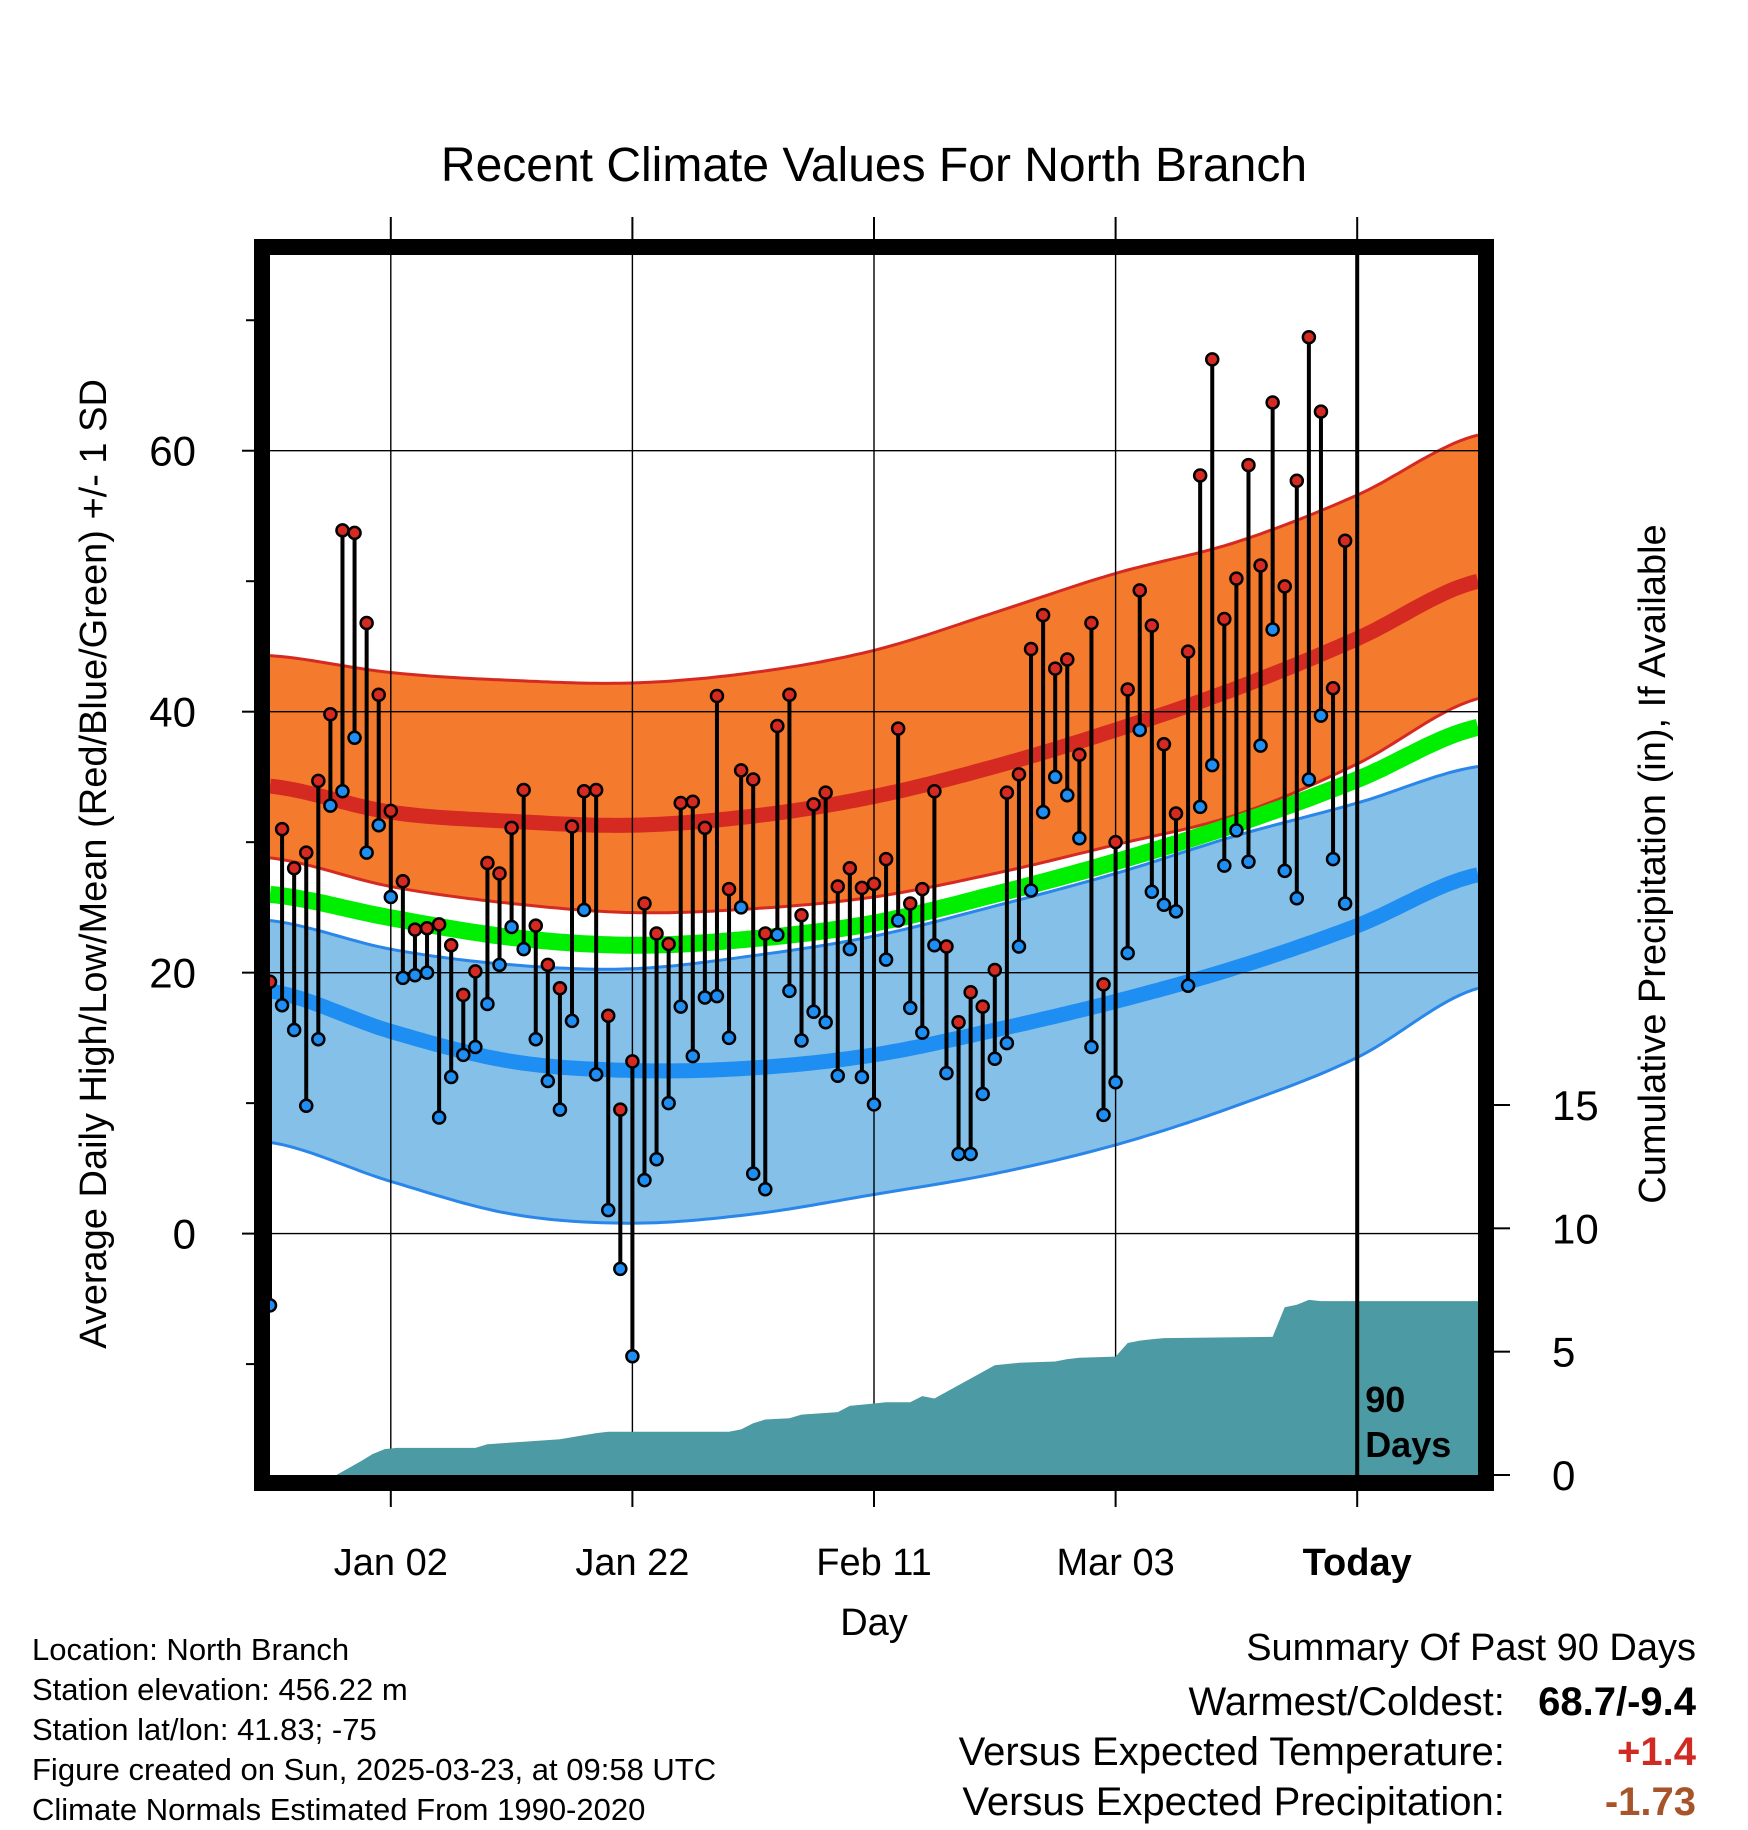 Image resolution: width=1748 pixels, height=1830 pixels. Describe the element at coordinates (1563, 1352) in the screenshot. I see `y-right-tick-label: 5` at that location.